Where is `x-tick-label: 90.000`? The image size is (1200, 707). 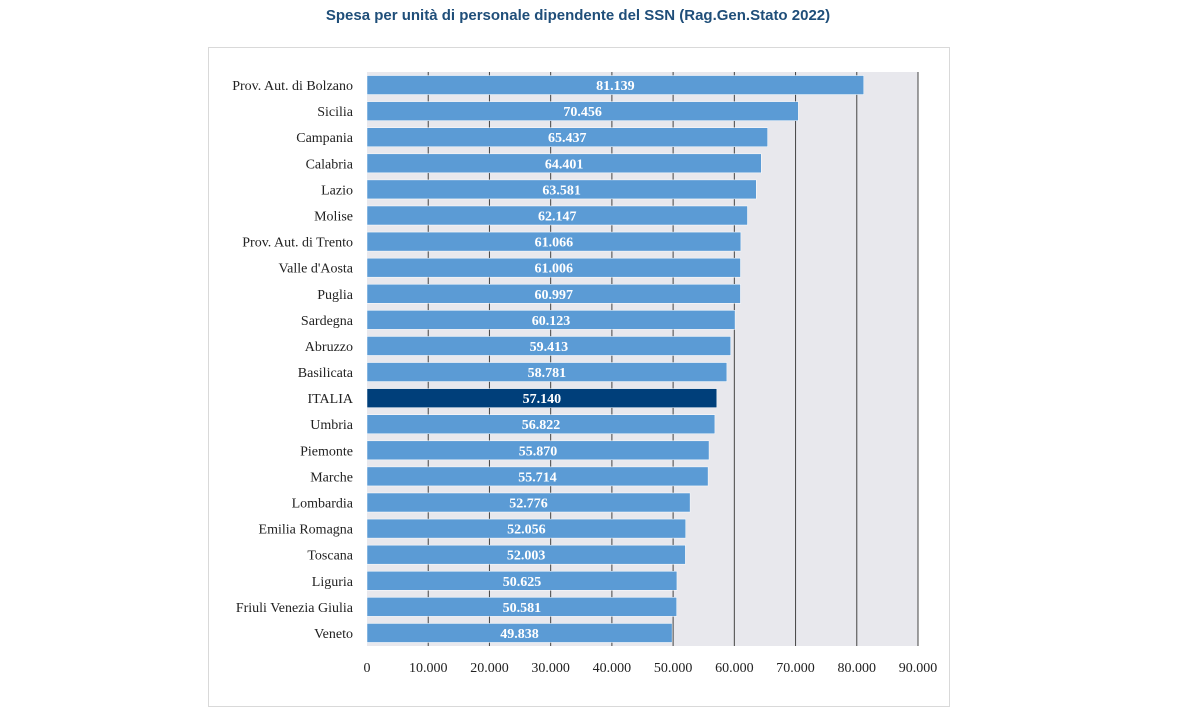
x-tick-label: 90.000 is located at coordinates (918, 668).